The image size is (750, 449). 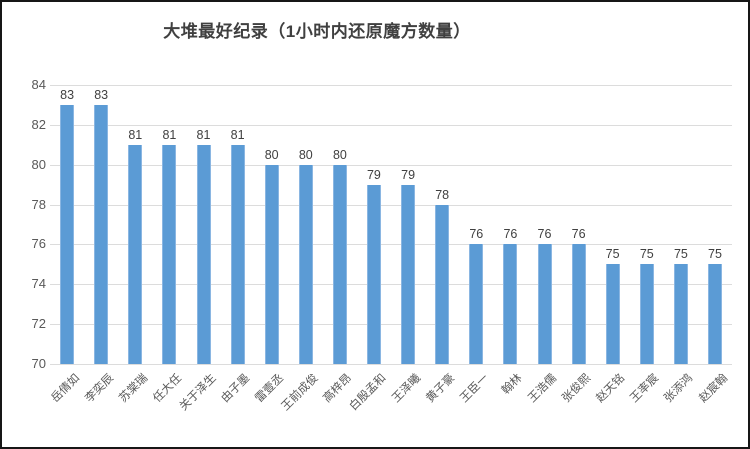 I want to click on x-axis-category-label: 黄子豪, so click(x=440, y=389).